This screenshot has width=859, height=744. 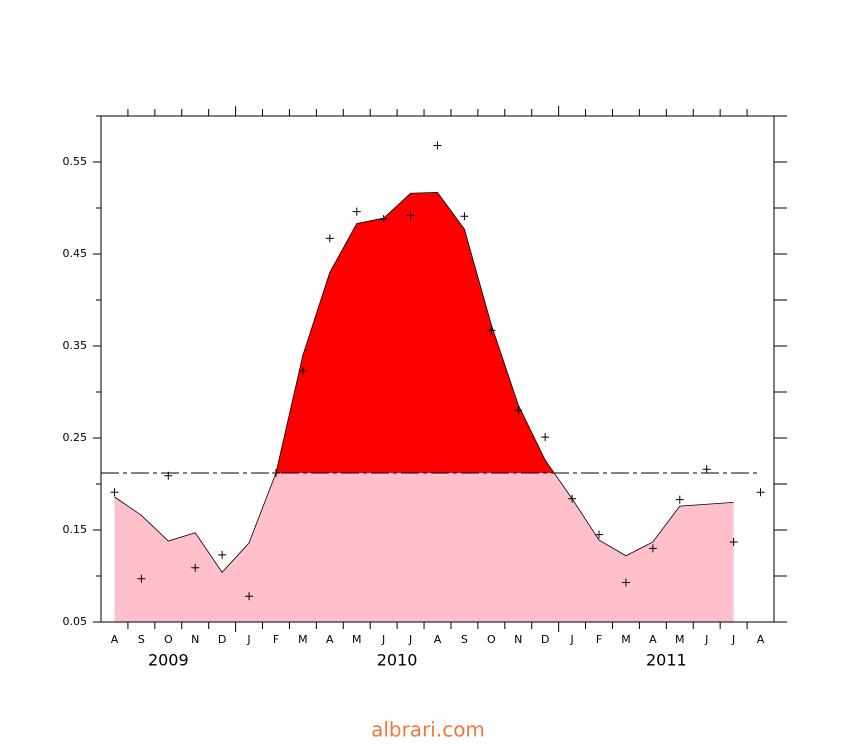 I want to click on area-below, so click(x=424, y=547).